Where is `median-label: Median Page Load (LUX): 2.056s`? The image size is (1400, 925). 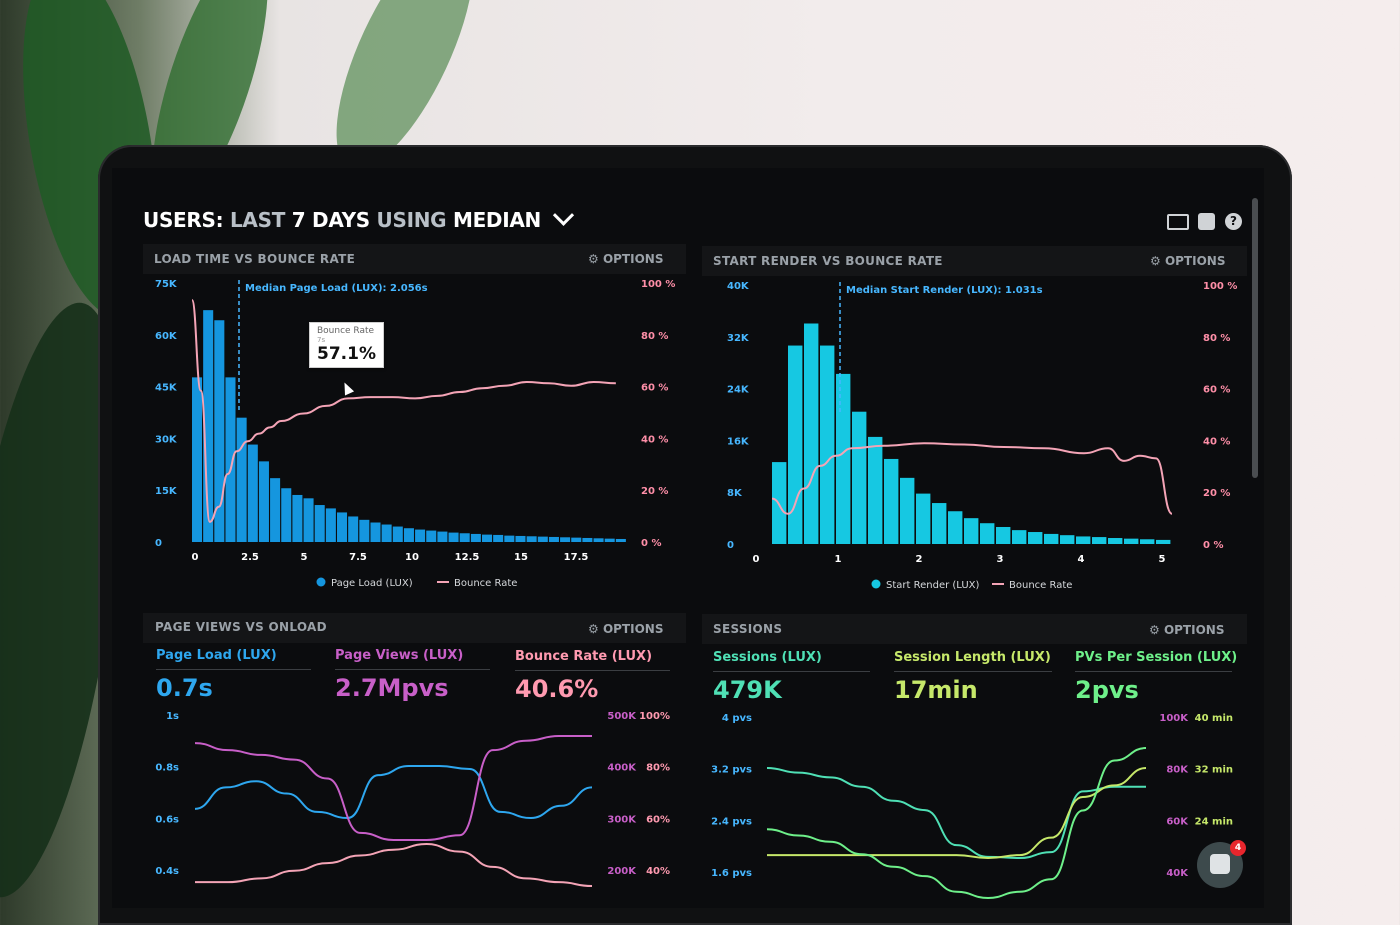 median-label: Median Page Load (LUX): 2.056s is located at coordinates (336, 288).